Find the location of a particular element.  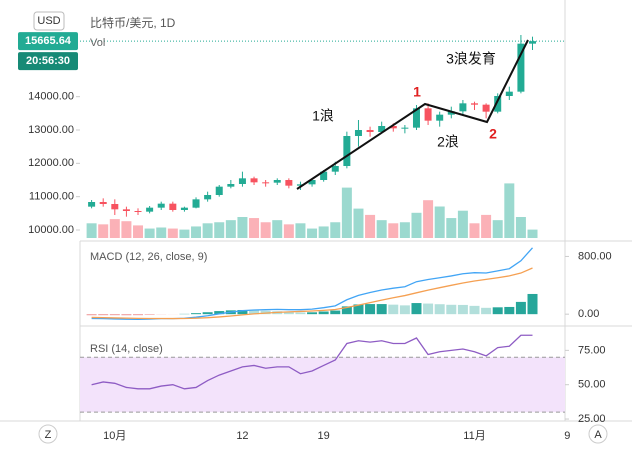

currency-button is located at coordinates (49, 21).